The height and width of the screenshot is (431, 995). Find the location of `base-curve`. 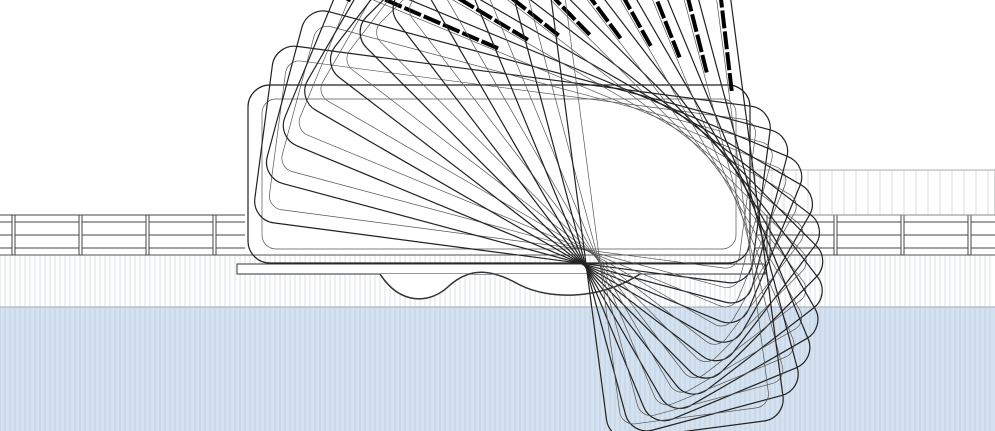

base-curve is located at coordinates (510, 285).